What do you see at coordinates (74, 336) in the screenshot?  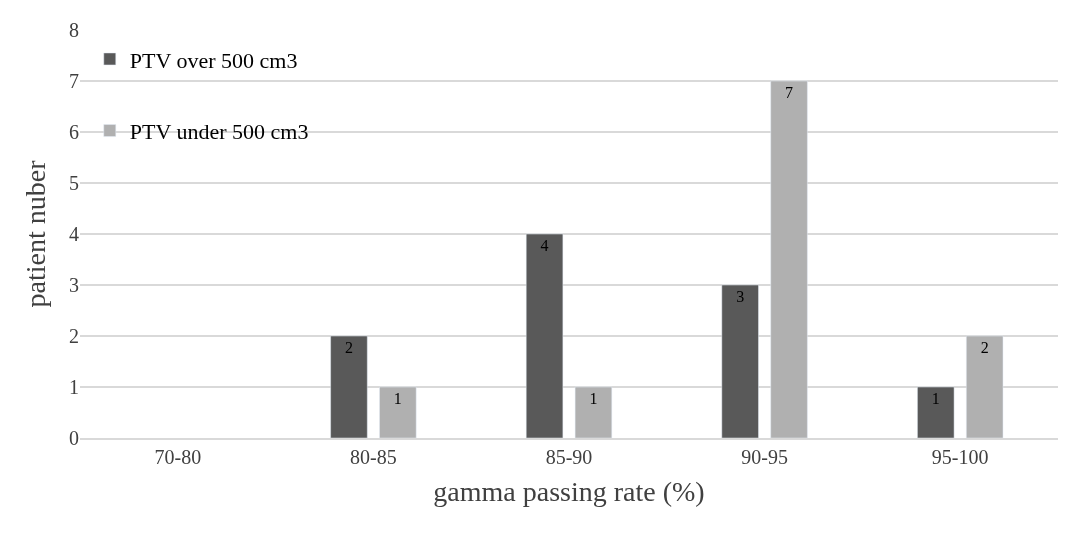 I see `y-tick-label: 2` at bounding box center [74, 336].